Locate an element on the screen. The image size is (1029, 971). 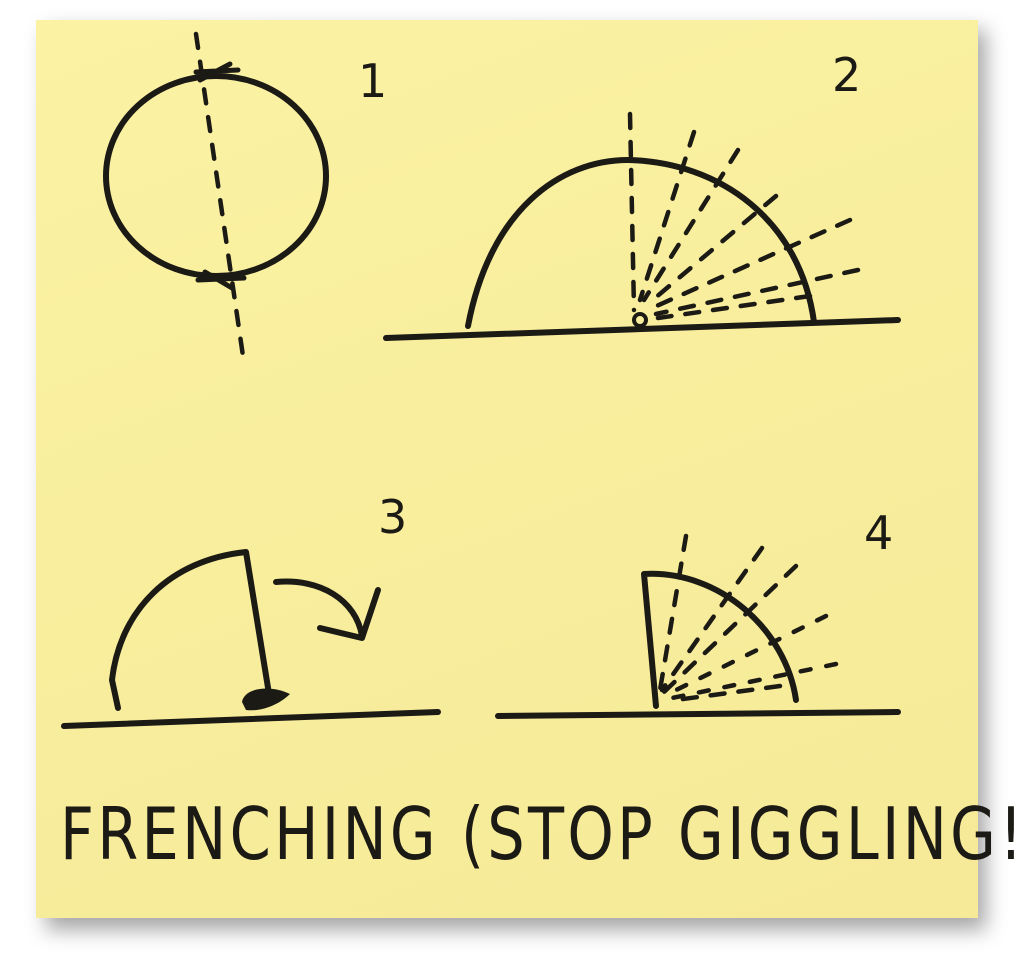
step-number-3: 3 is located at coordinates (393, 517).